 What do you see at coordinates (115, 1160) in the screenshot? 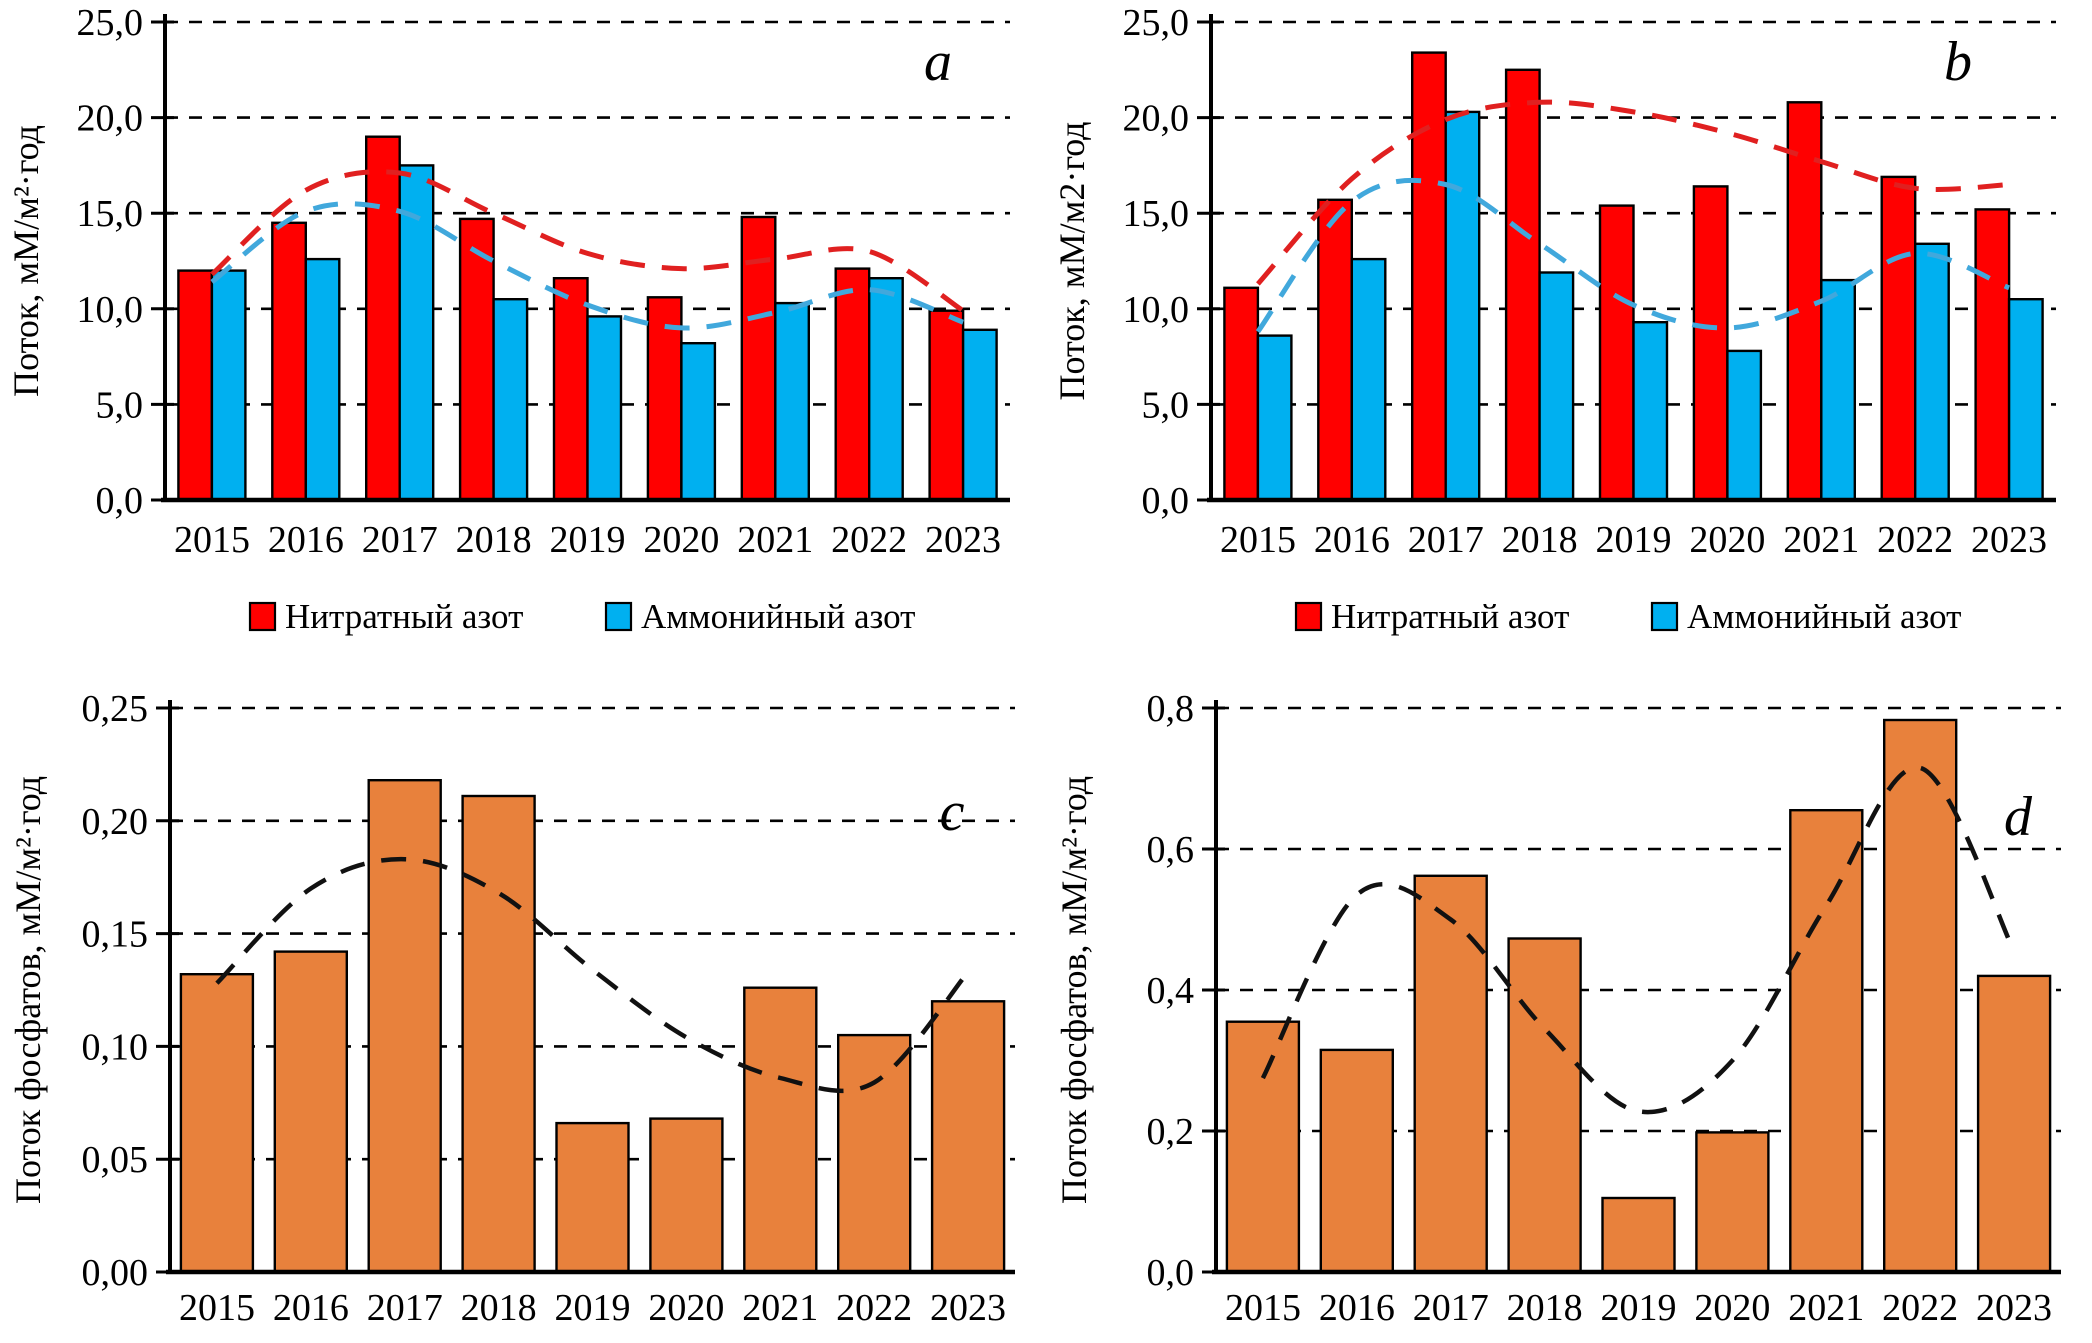
I see `y-tick-label: 0,05` at bounding box center [115, 1160].